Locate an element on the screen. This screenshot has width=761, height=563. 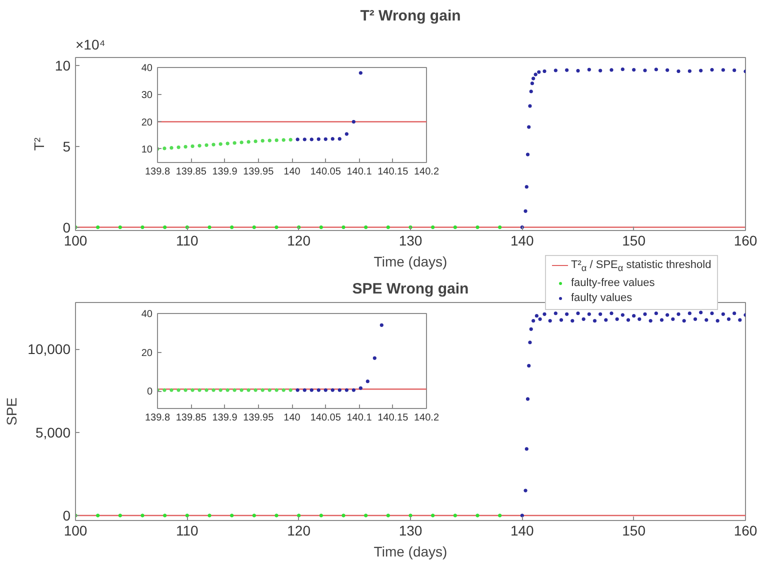
chart-title: SPE Wrong gain is located at coordinates (410, 289).